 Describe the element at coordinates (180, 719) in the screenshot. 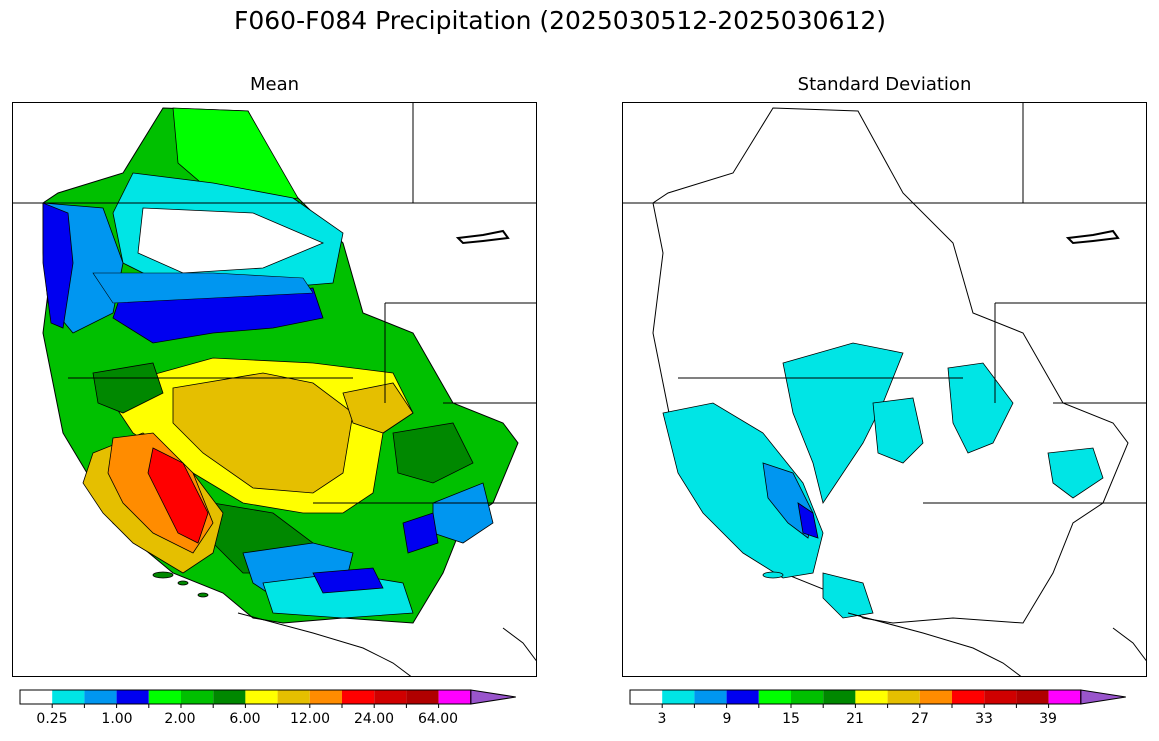

I see `mean-tick-label: 2.00` at that location.